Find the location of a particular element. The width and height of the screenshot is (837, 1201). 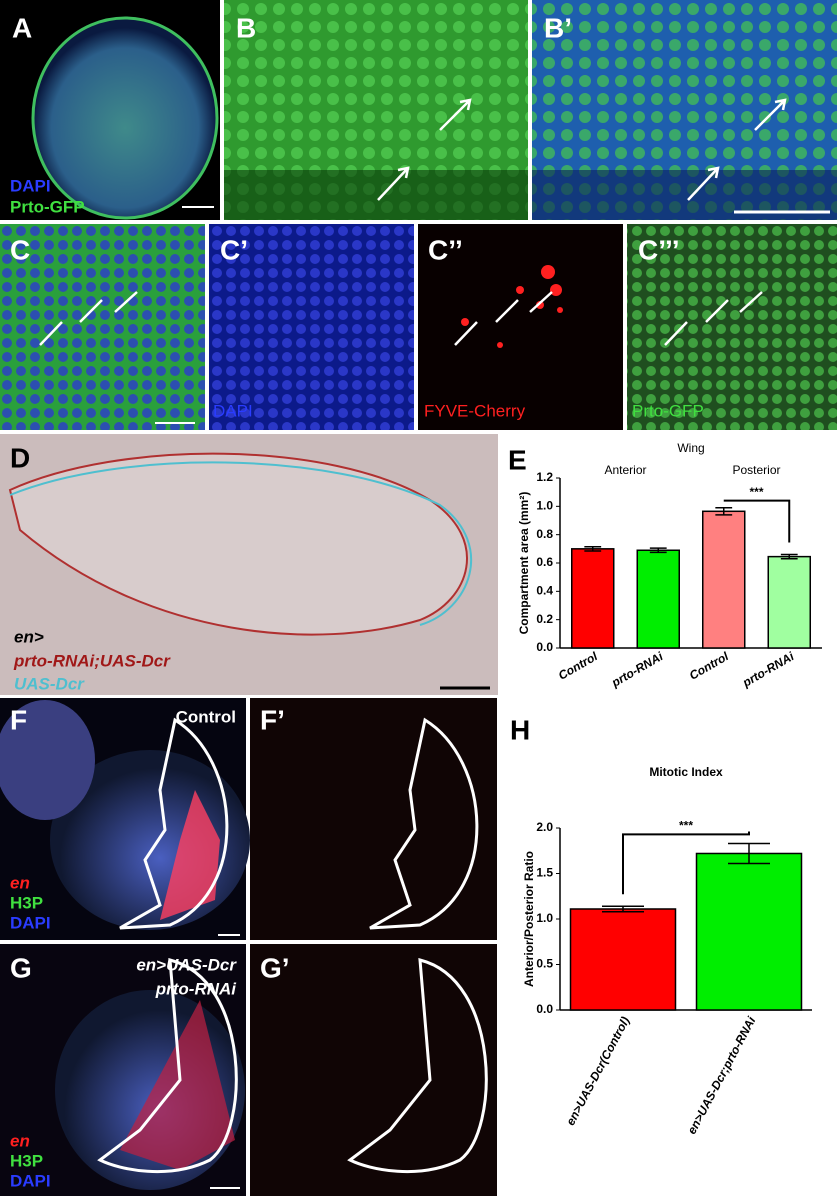

panel-label: F is located at coordinates (18, 719).